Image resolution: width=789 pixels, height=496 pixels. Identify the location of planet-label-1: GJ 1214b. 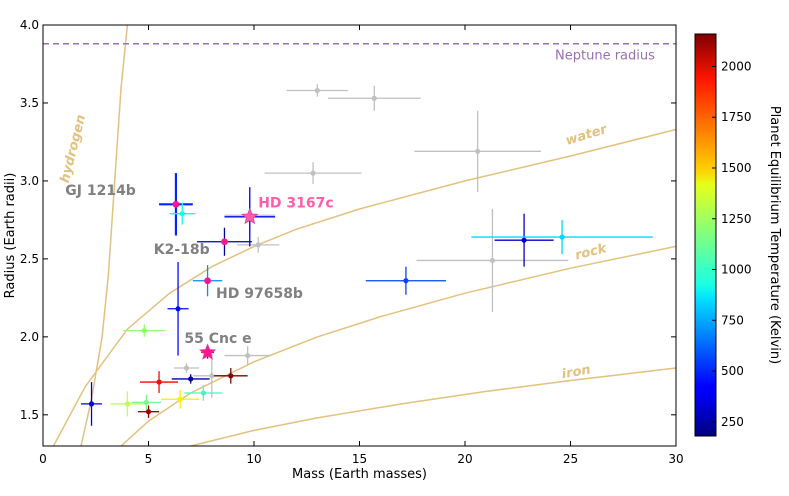
(100, 191).